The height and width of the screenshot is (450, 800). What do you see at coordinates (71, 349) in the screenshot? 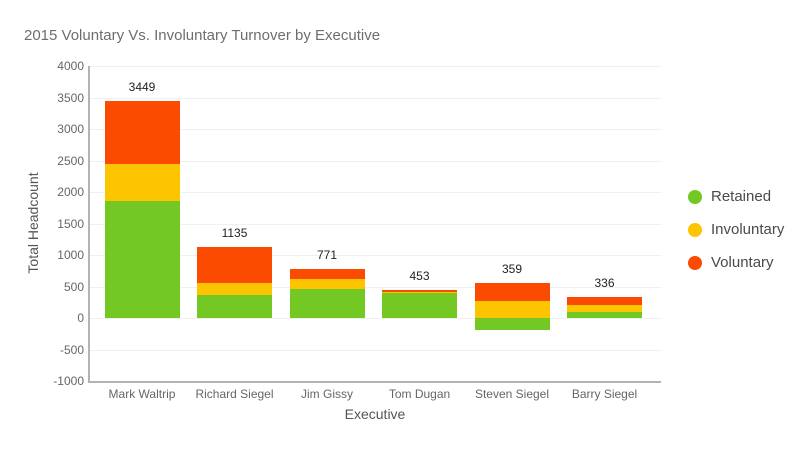
I see `y-tick-label: -500` at bounding box center [71, 349].